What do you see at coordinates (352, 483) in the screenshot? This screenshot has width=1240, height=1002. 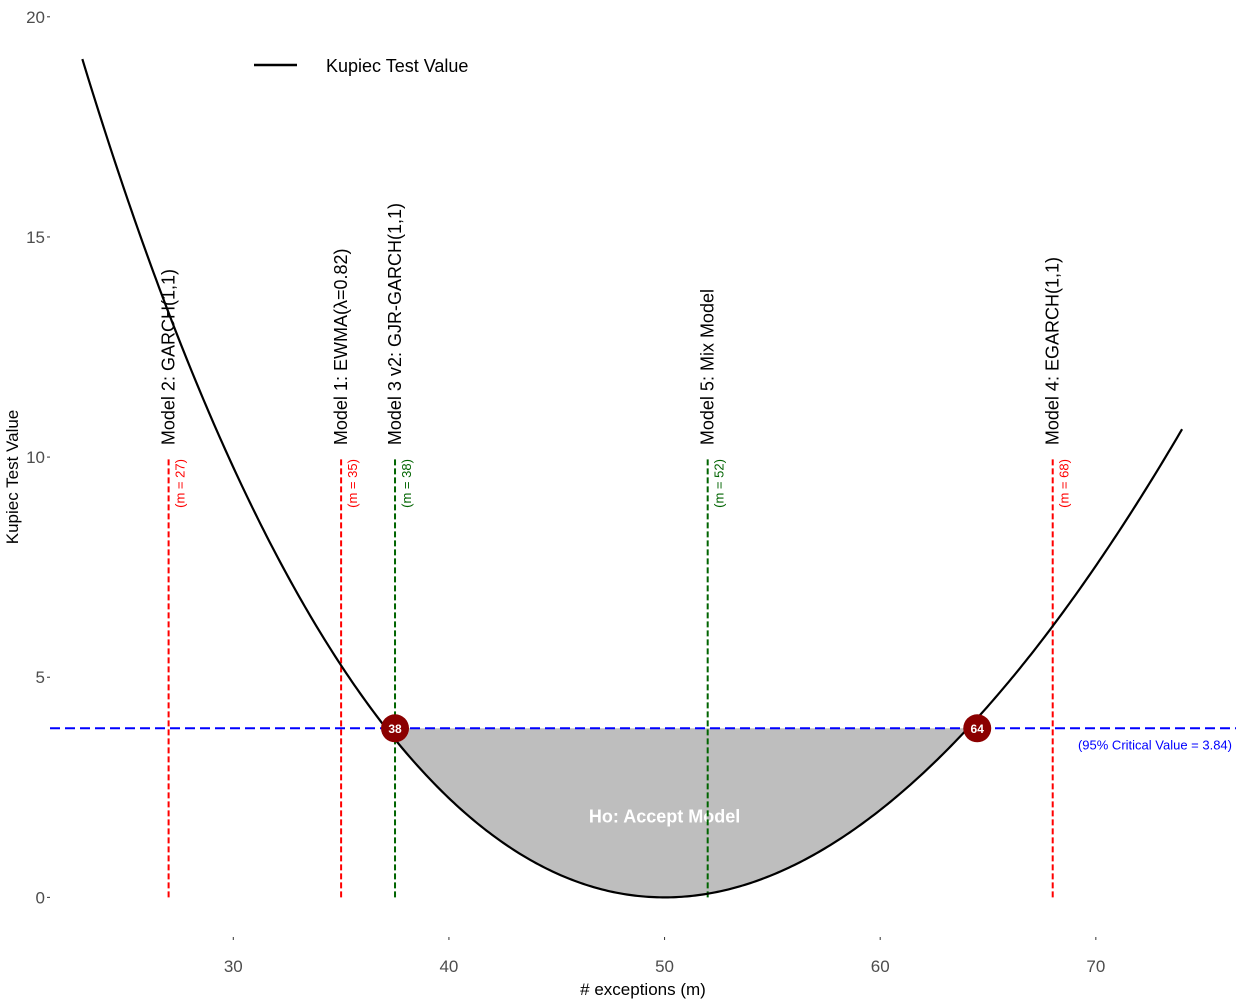 I see `model-m-label: (m = 35)` at bounding box center [352, 483].